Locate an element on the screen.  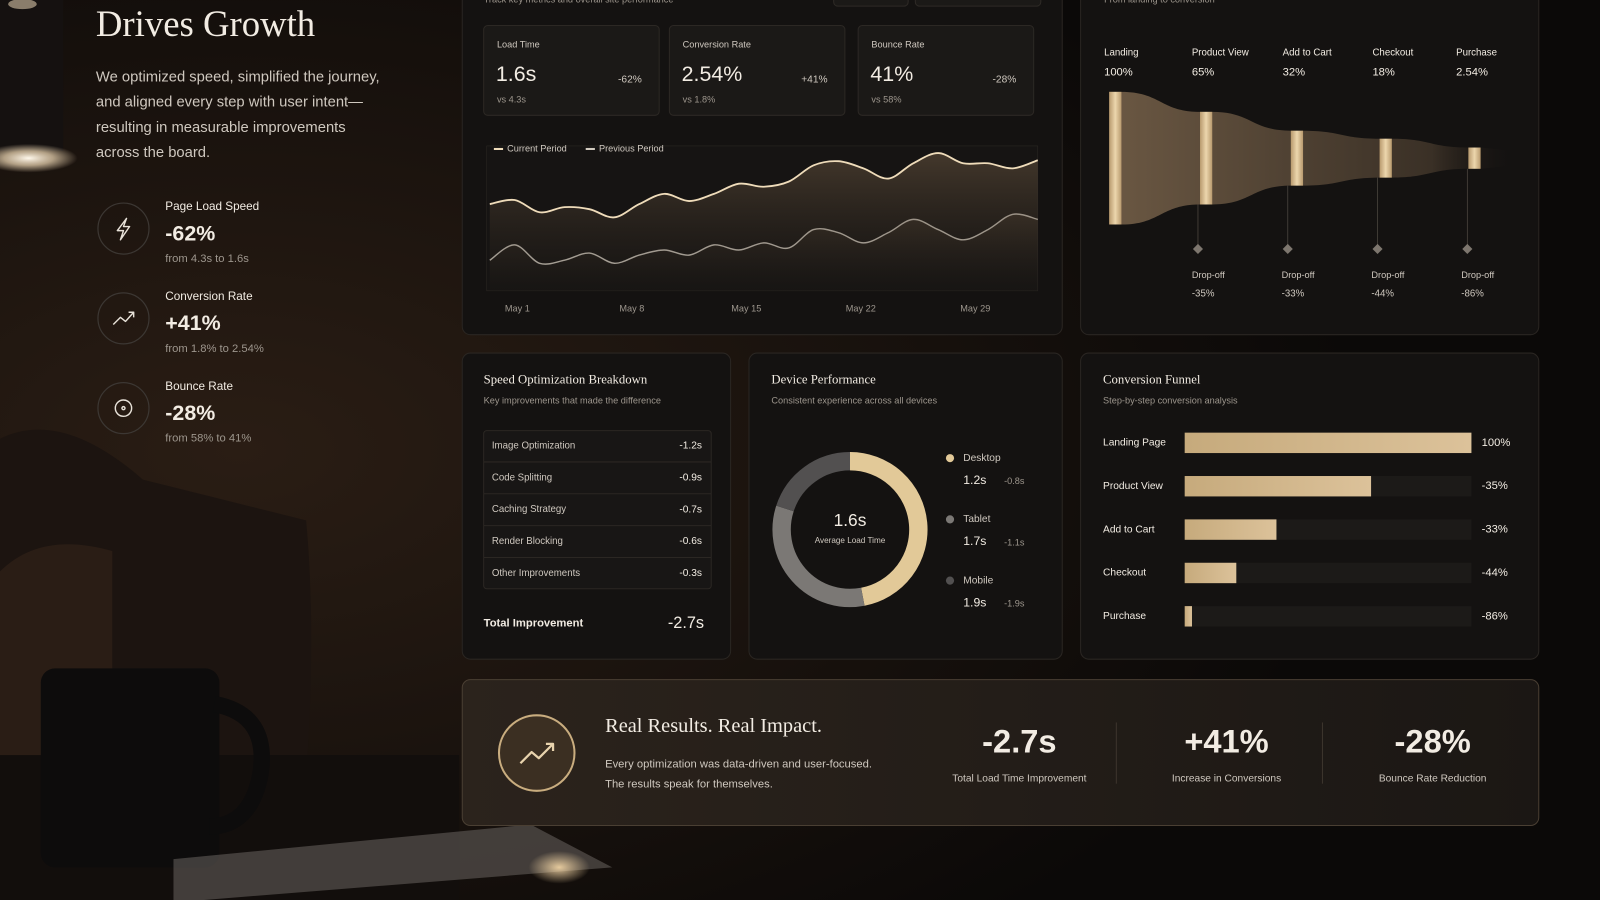
stat-value: -28% is located at coordinates (1433, 741).